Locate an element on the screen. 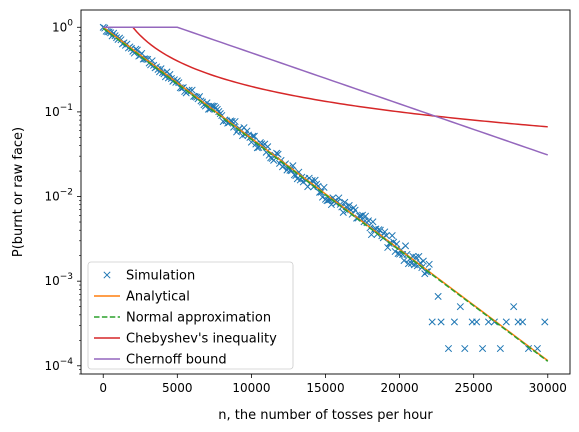 The image size is (579, 432). legend-label: Simulation is located at coordinates (160, 276).